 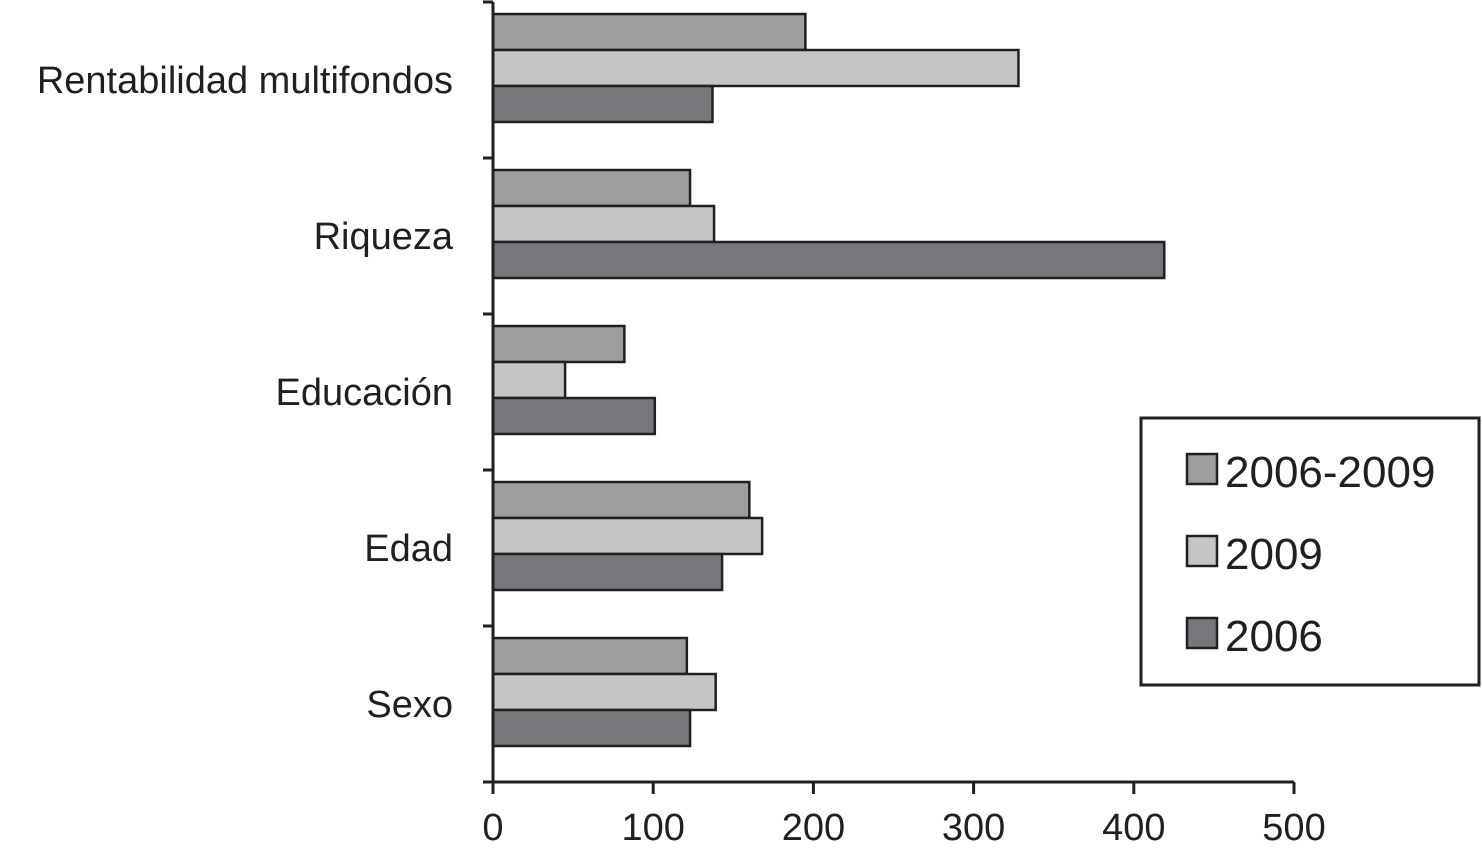 What do you see at coordinates (590, 656) in the screenshot?
I see `bar-sexo-2006-2009` at bounding box center [590, 656].